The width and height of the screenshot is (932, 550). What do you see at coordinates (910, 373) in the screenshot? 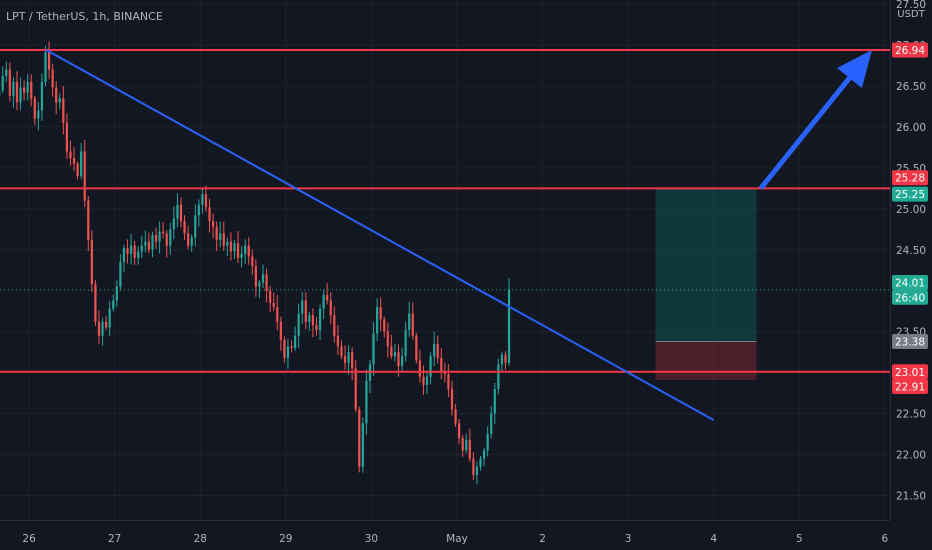
I see `price-tag-label: 23.01` at bounding box center [910, 373].